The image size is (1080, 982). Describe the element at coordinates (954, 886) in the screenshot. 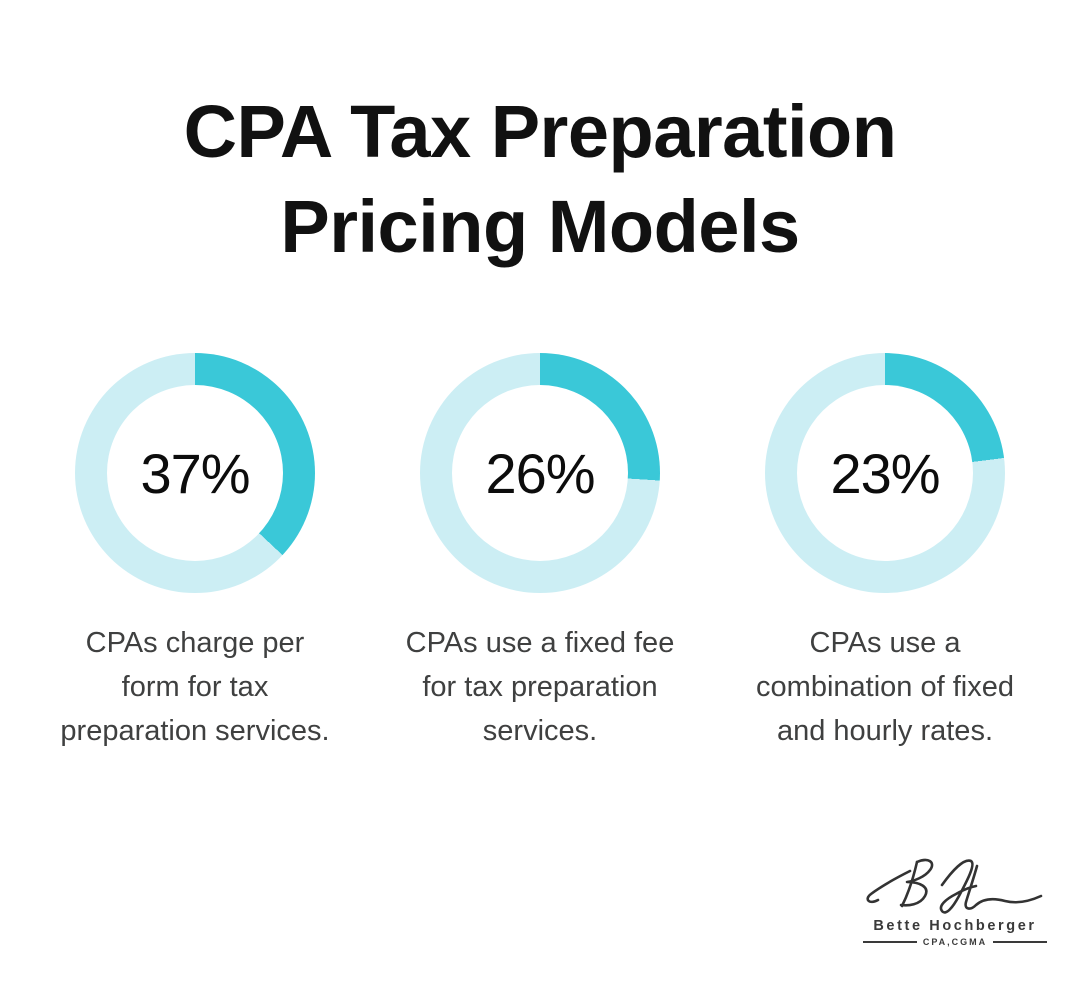

I see `bh-signature-monogram-icon` at that location.